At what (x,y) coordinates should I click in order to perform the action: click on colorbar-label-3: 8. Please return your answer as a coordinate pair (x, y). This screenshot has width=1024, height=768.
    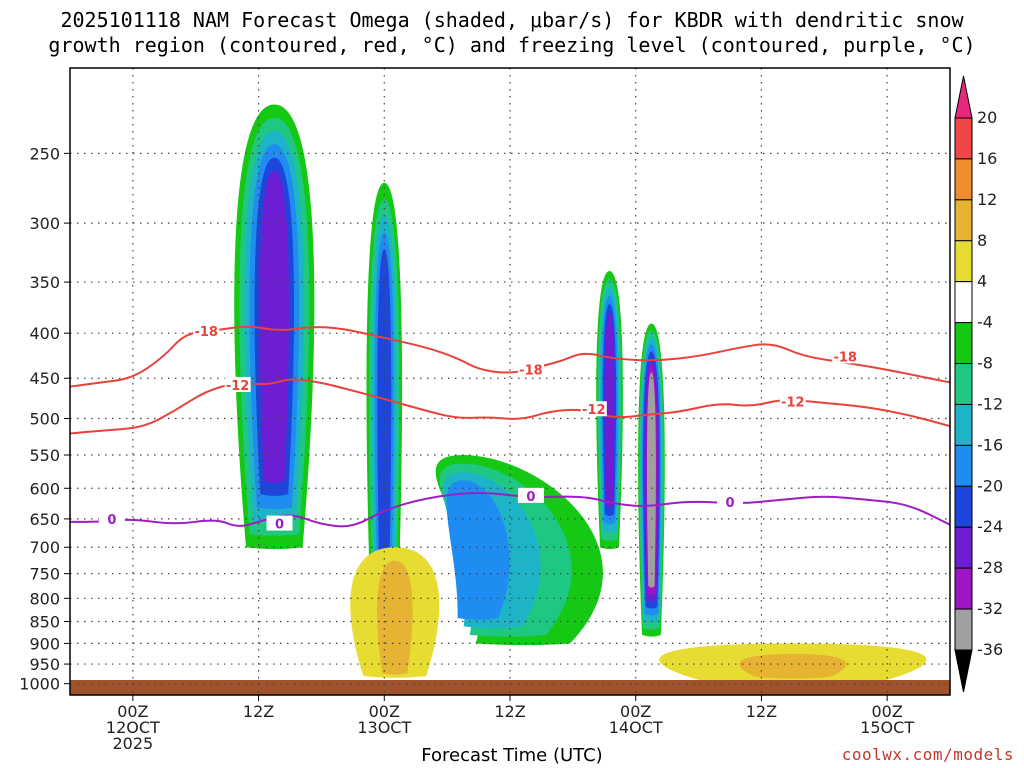
    Looking at the image, I should click on (982, 240).